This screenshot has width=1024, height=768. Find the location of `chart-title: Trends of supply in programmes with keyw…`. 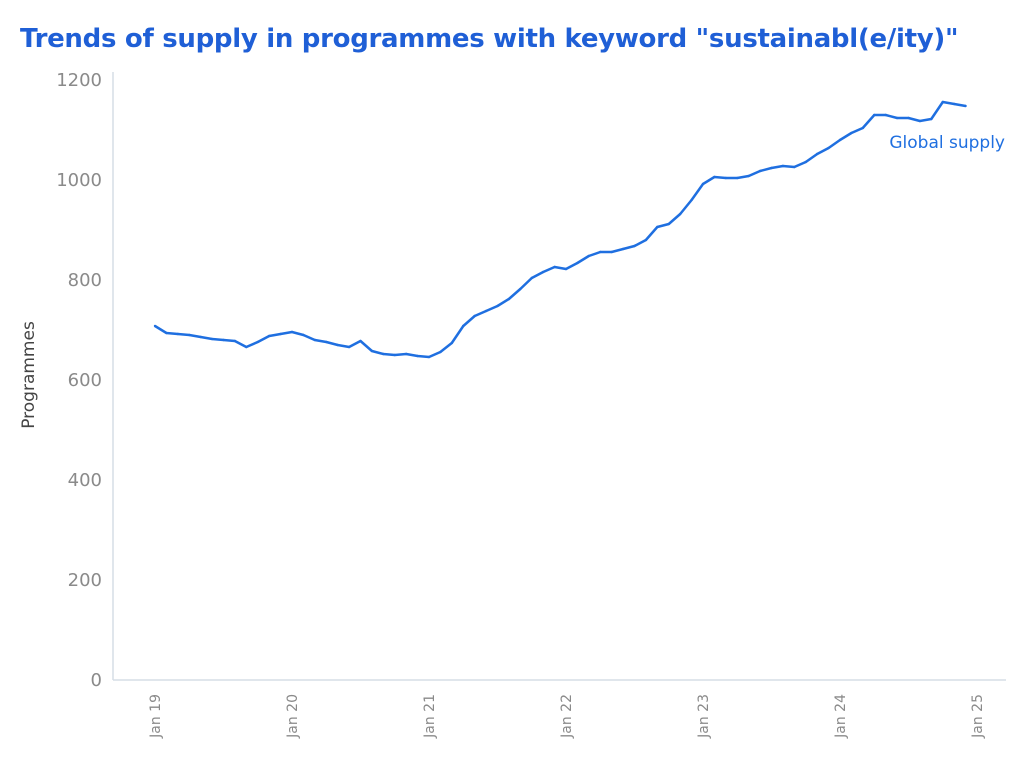

chart-title: Trends of supply in programmes with keyw… is located at coordinates (489, 39).